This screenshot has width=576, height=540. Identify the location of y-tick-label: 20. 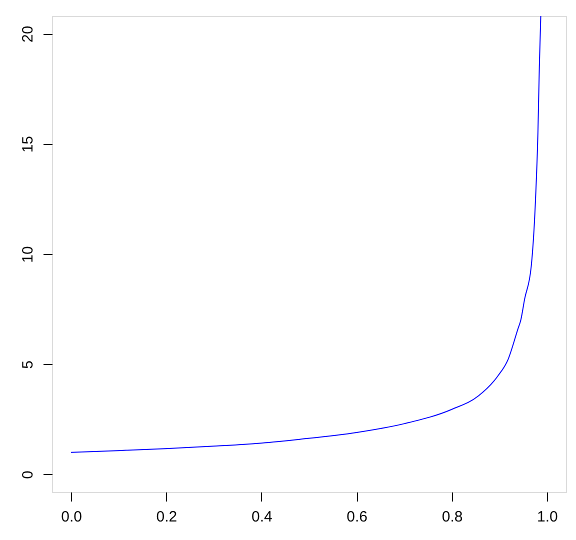
(28, 34).